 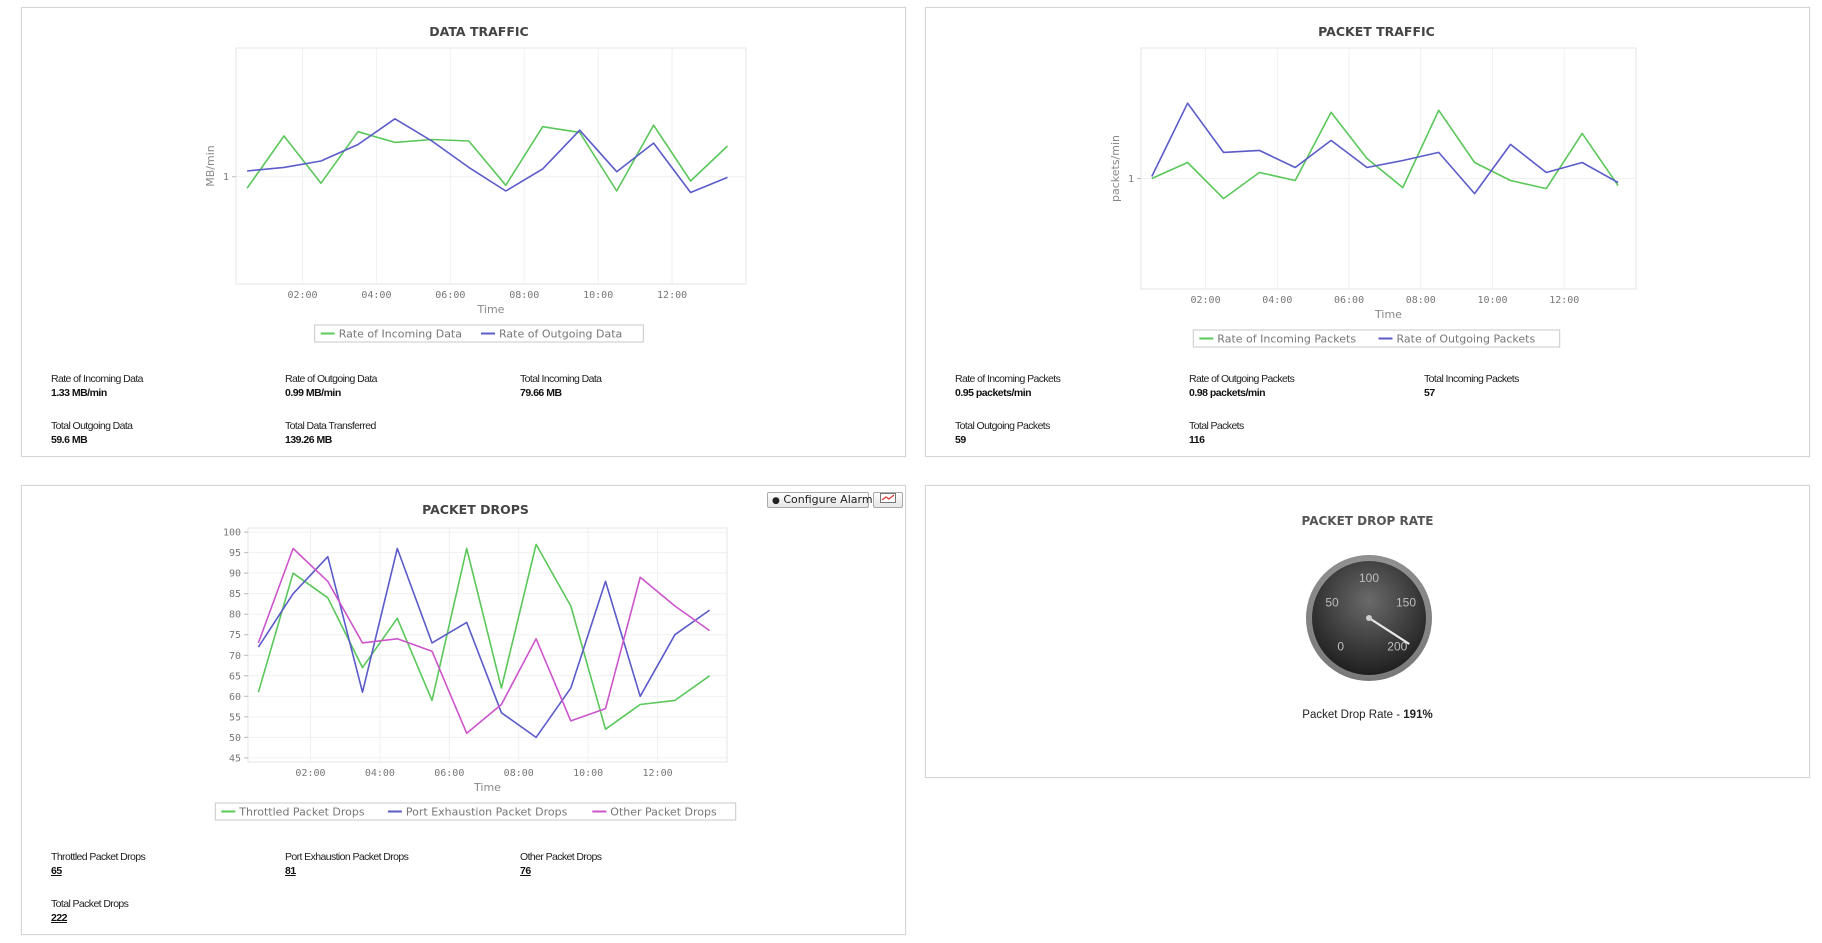 What do you see at coordinates (541, 393) in the screenshot?
I see `stat-value: 79.66 MB` at bounding box center [541, 393].